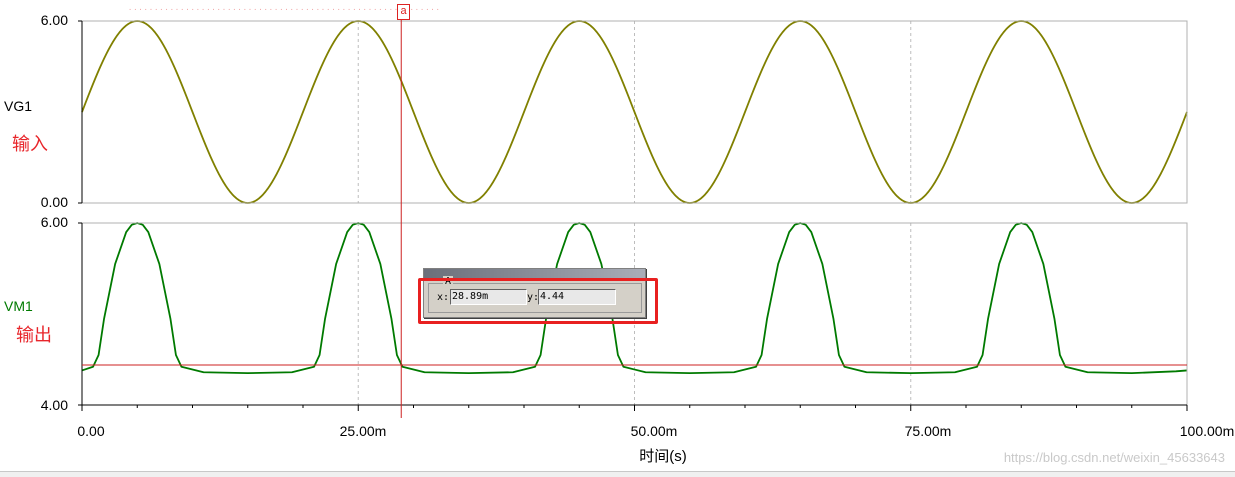  What do you see at coordinates (54, 222) in the screenshot?
I see `vm1-ytick-max: 6.00` at bounding box center [54, 222].